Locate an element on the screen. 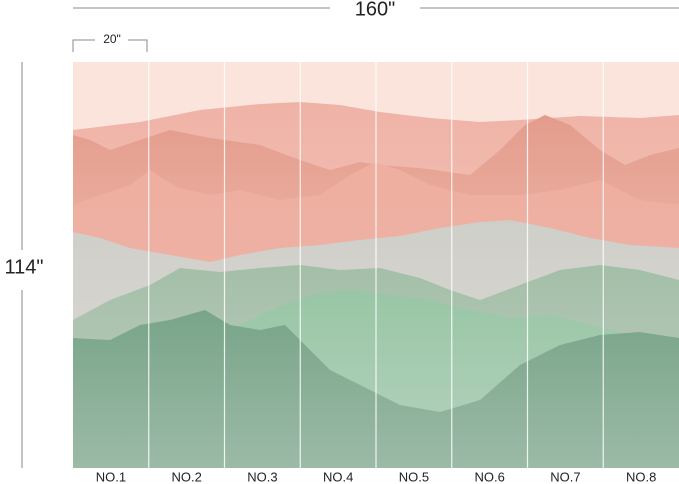  panel-label: NO.2 is located at coordinates (186, 476).